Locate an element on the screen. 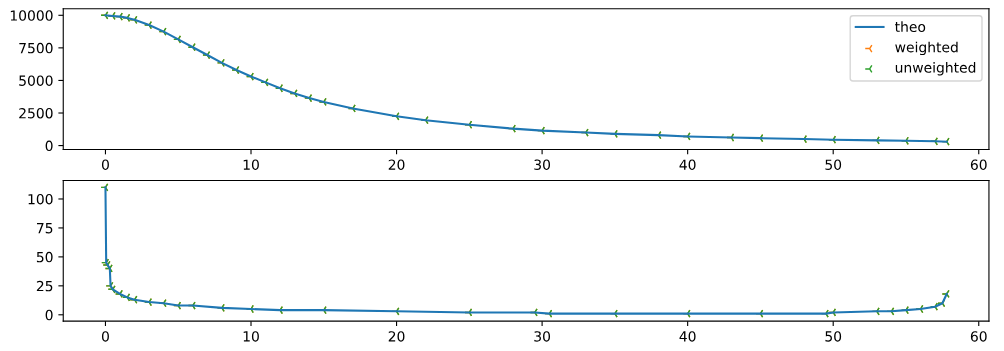 This screenshot has width=1004, height=351. y-tick-label: 5000 is located at coordinates (36, 80).